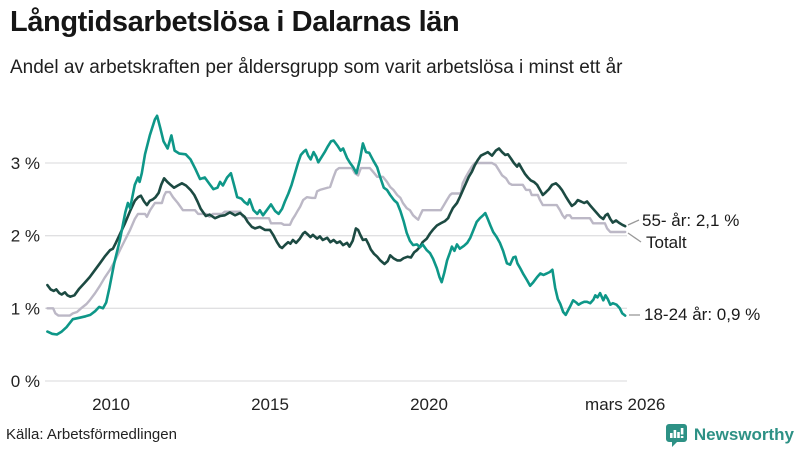 The image size is (800, 450). Describe the element at coordinates (25, 308) in the screenshot. I see `y-tick-label: 1 %` at that location.